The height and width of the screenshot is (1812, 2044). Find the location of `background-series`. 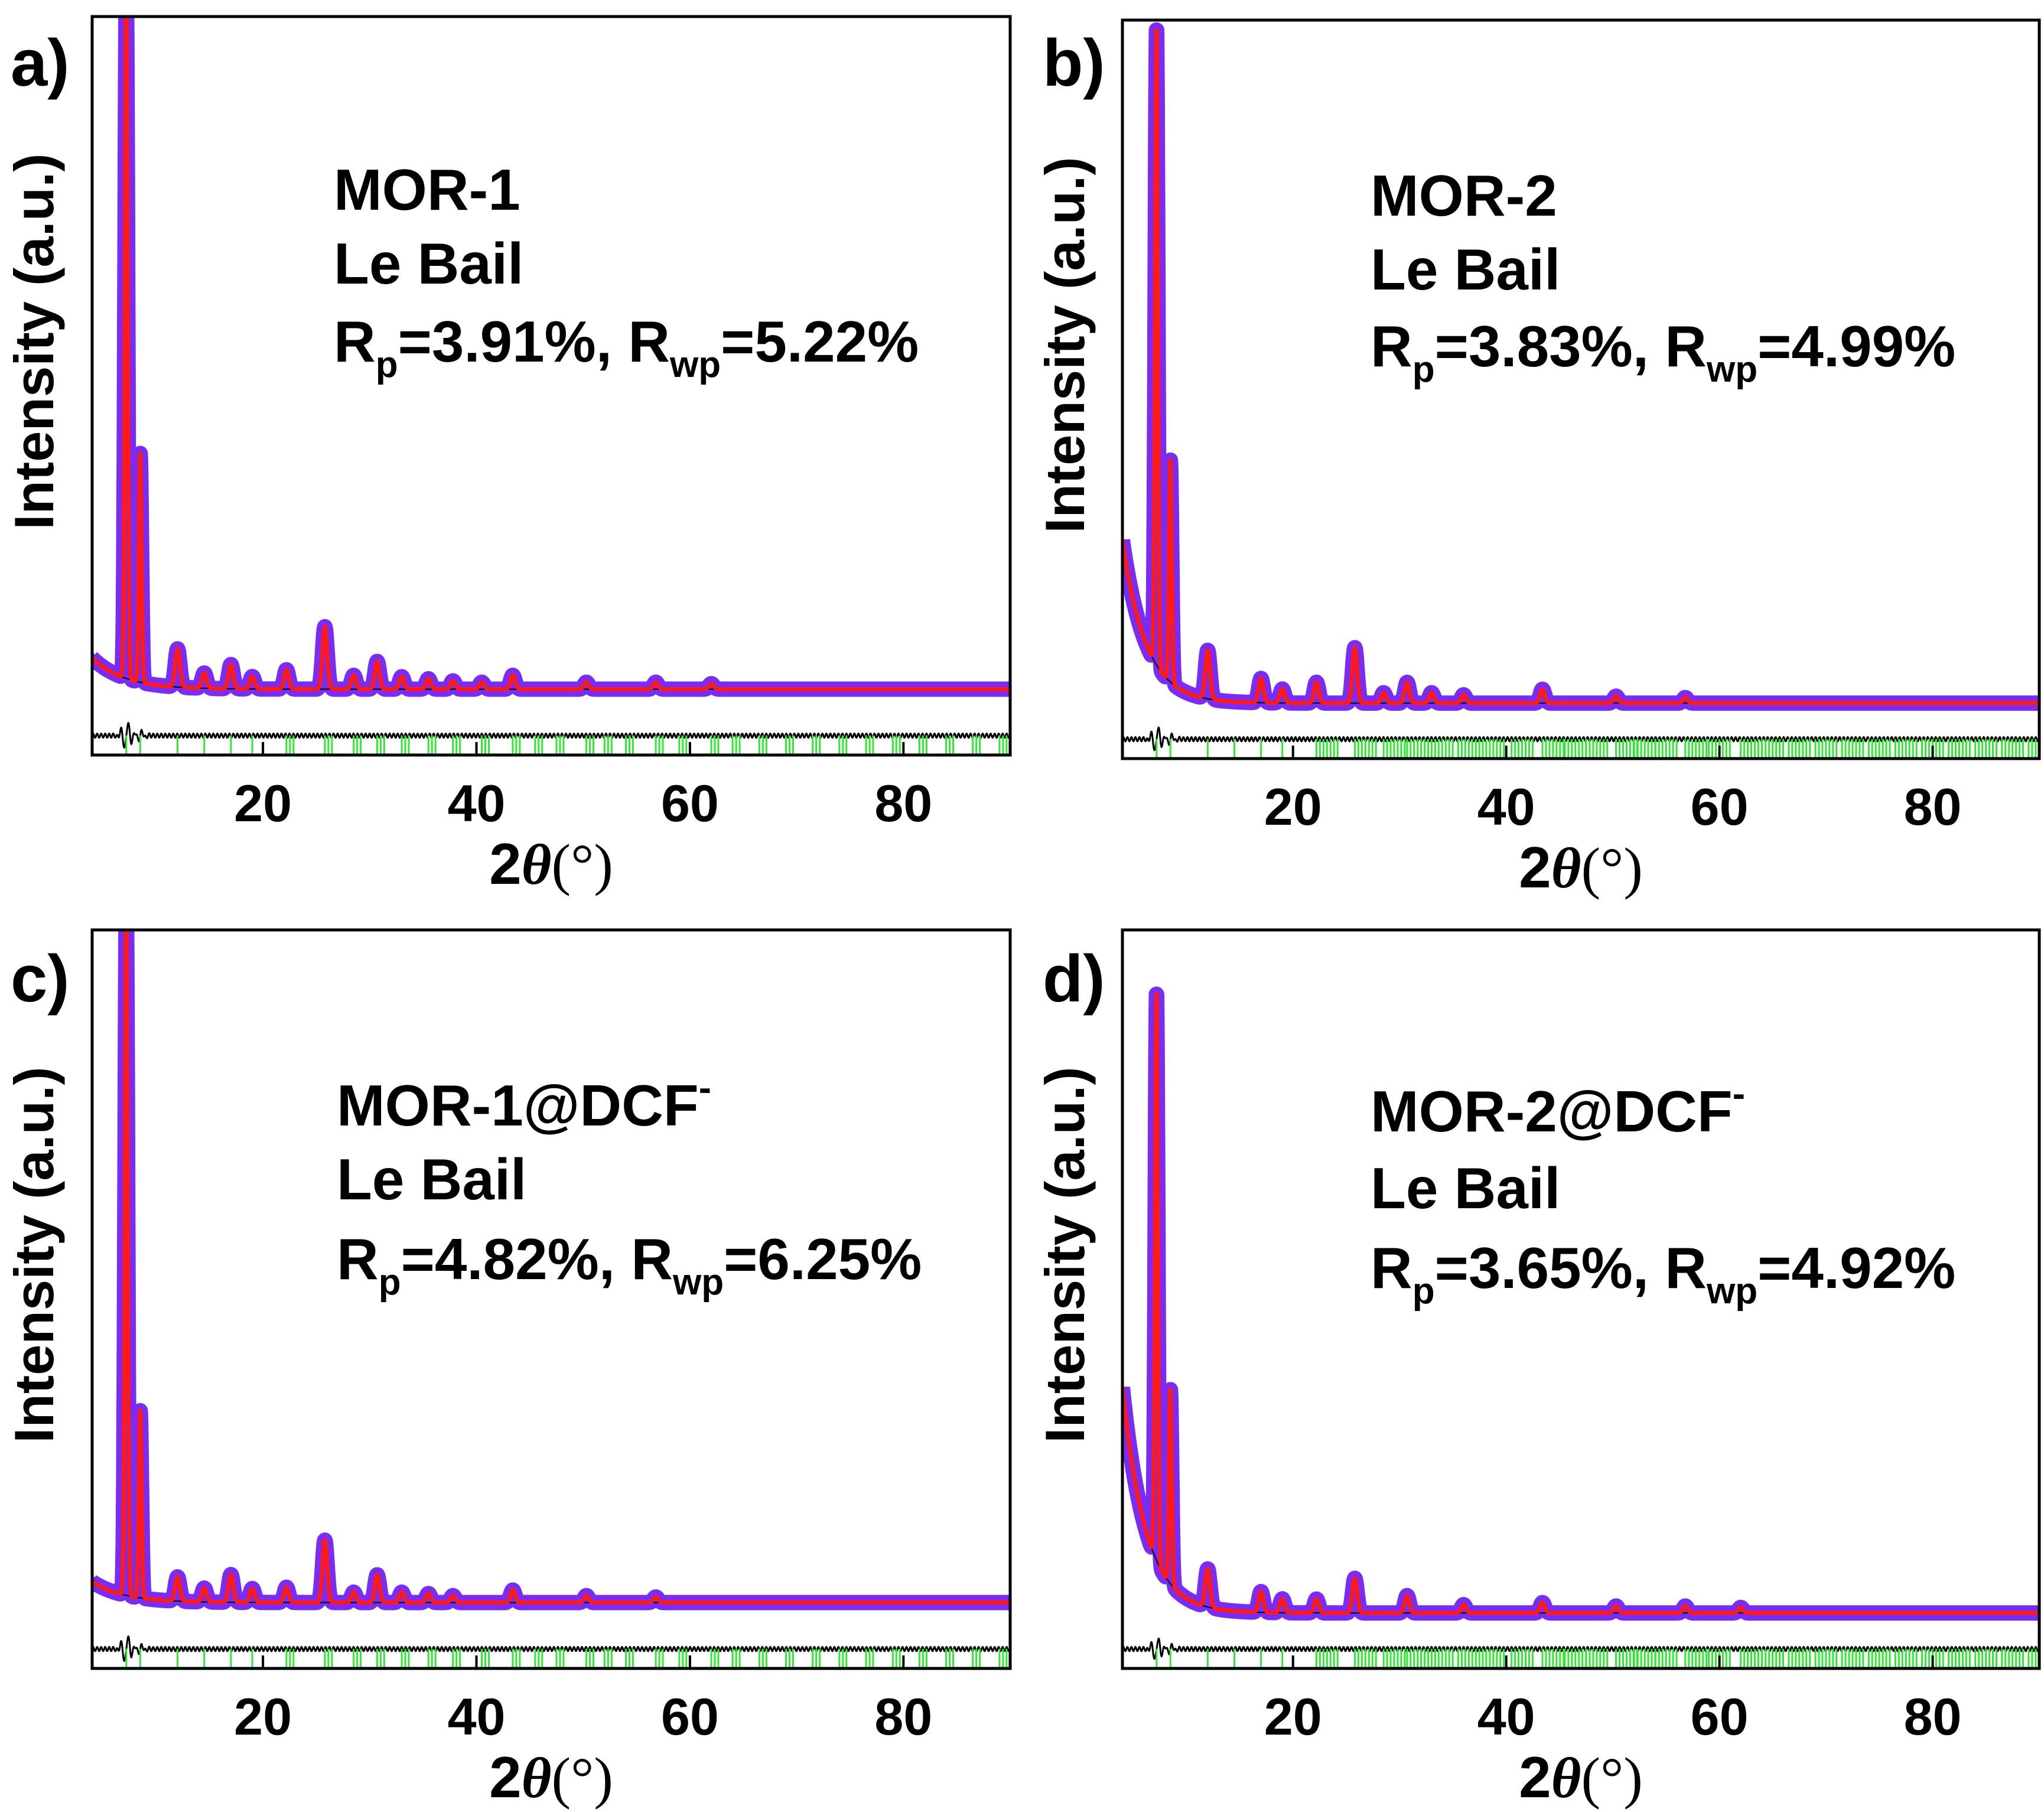

background-series is located at coordinates (1580, 1500).